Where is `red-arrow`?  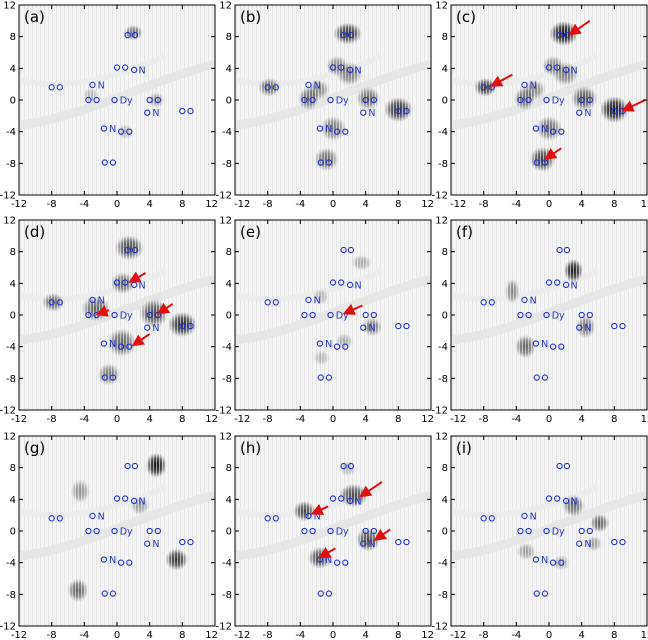
red-arrow is located at coordinates (633, 105).